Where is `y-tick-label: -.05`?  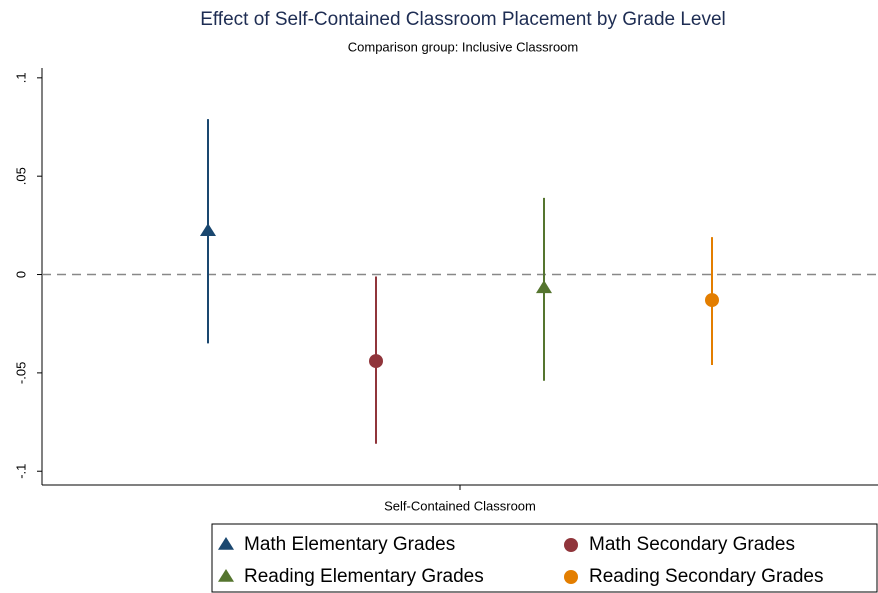 y-tick-label: -.05 is located at coordinates (20, 373).